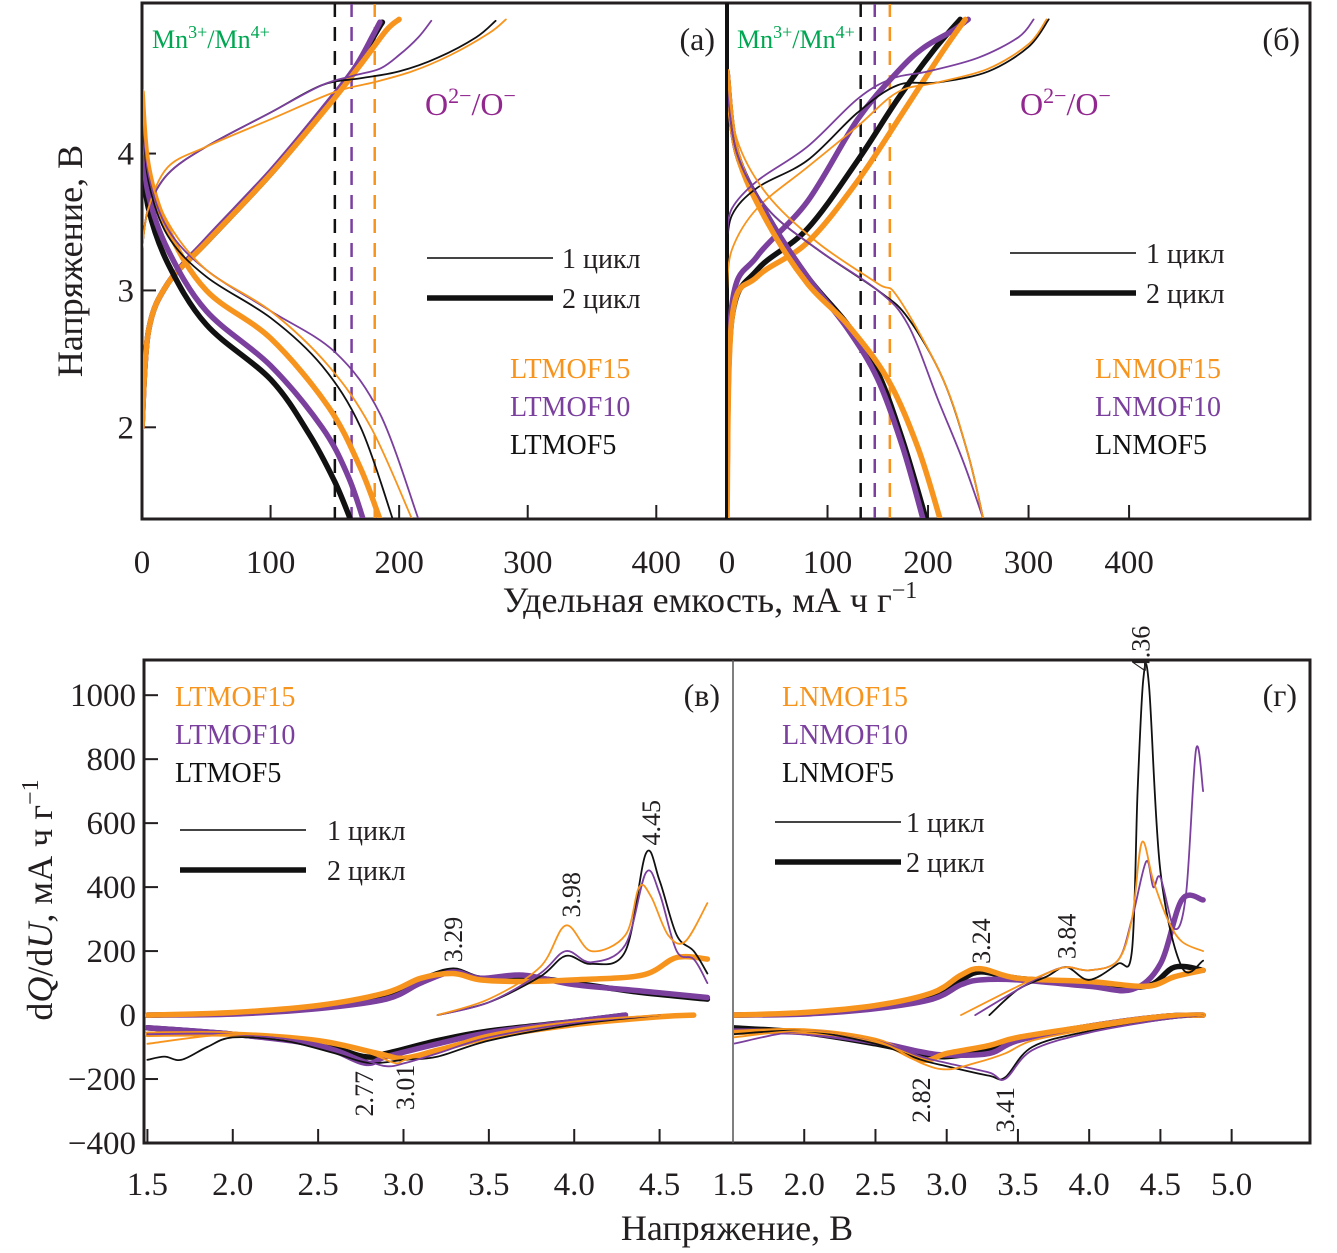 This screenshot has height=1253, width=1337. What do you see at coordinates (651, 823) in the screenshot?
I see `peak-annotation: 4.45` at bounding box center [651, 823].